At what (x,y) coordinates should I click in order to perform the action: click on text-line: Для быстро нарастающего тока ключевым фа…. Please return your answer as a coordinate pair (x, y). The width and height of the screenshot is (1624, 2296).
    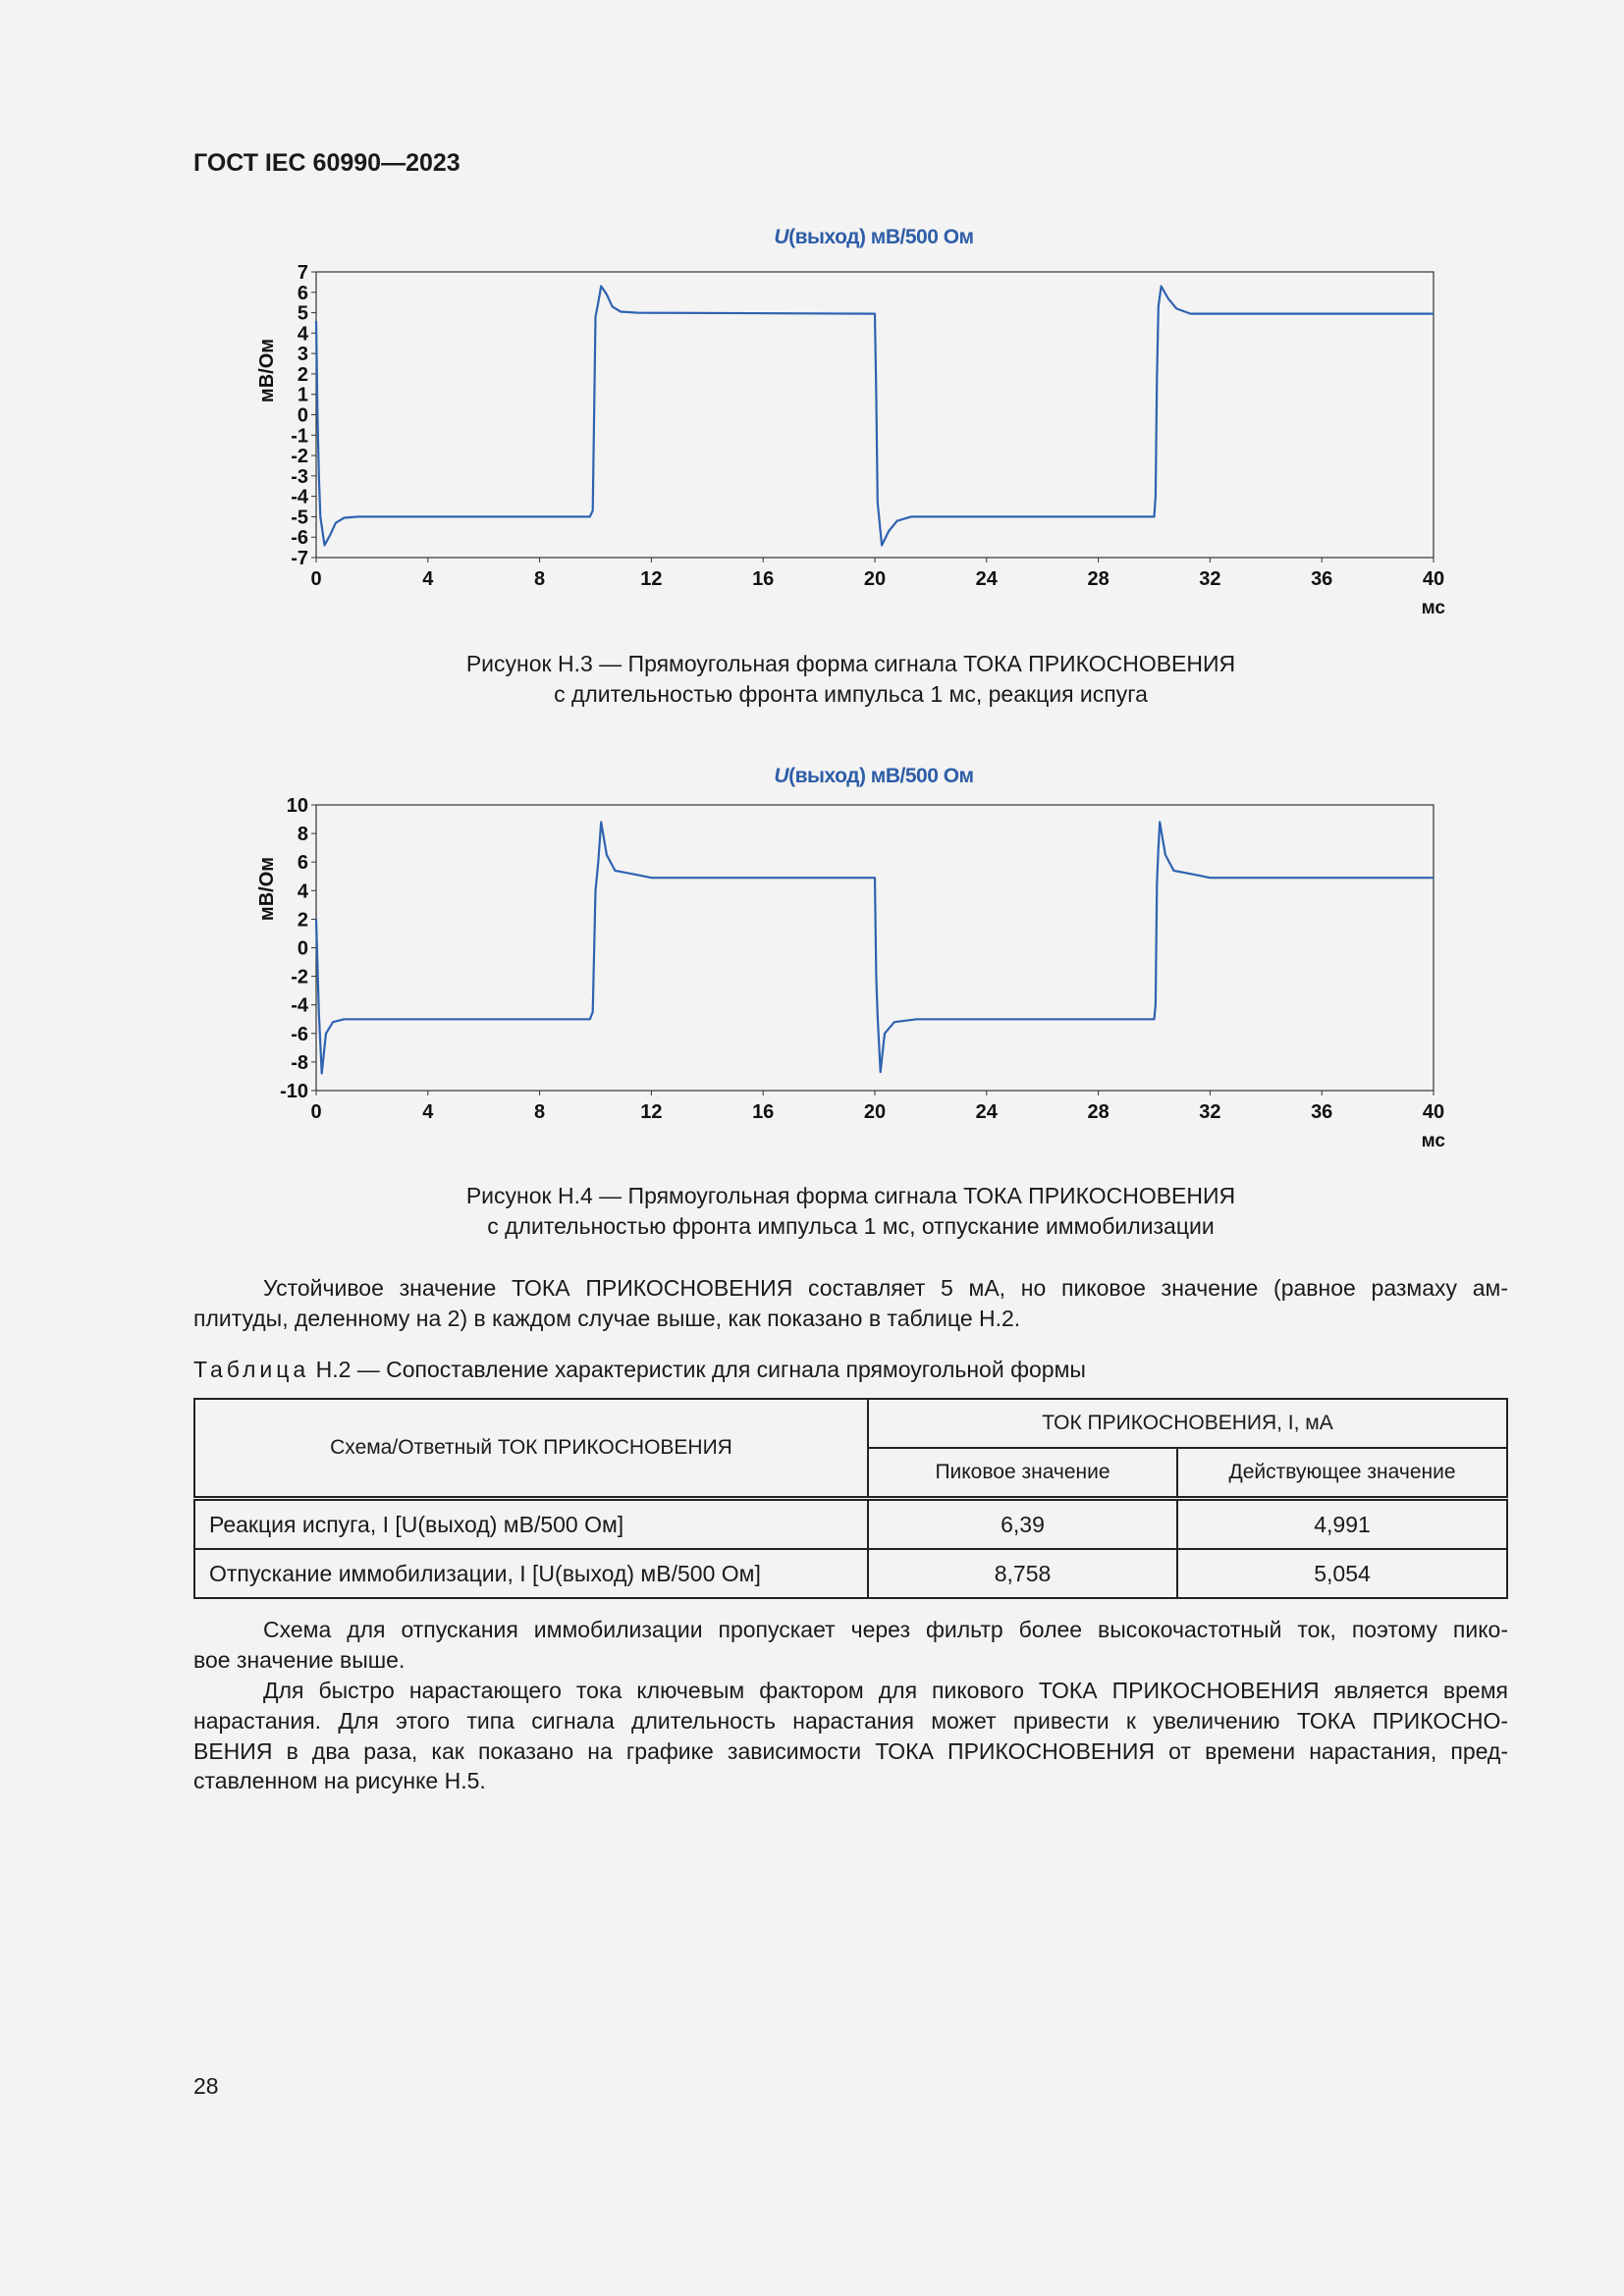
    Looking at the image, I should click on (885, 1690).